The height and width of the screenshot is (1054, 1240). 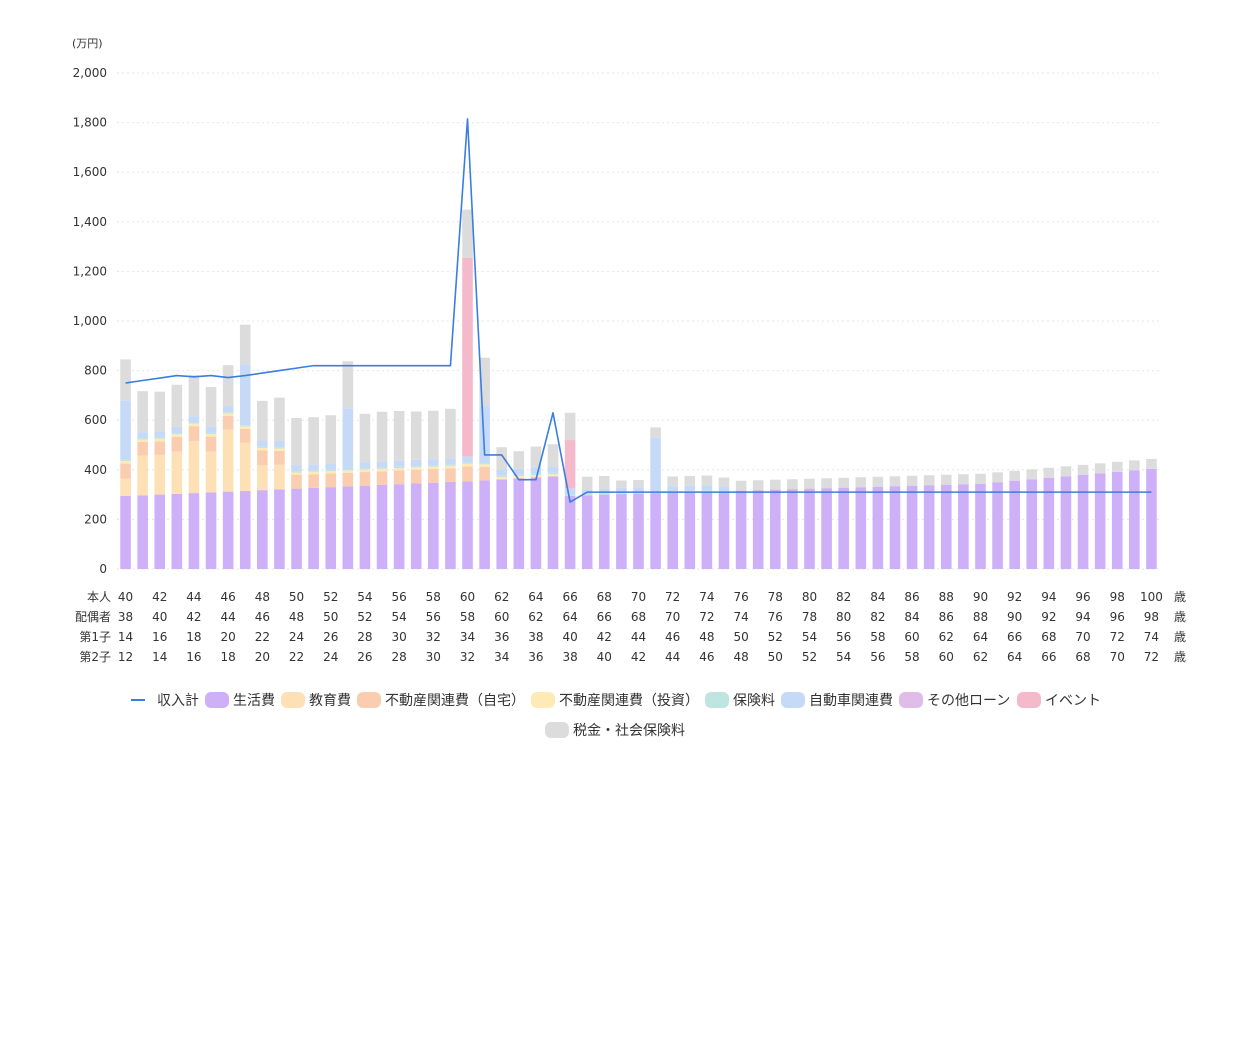 What do you see at coordinates (809, 657) in the screenshot?
I see `age-tick-3-40: 52` at bounding box center [809, 657].